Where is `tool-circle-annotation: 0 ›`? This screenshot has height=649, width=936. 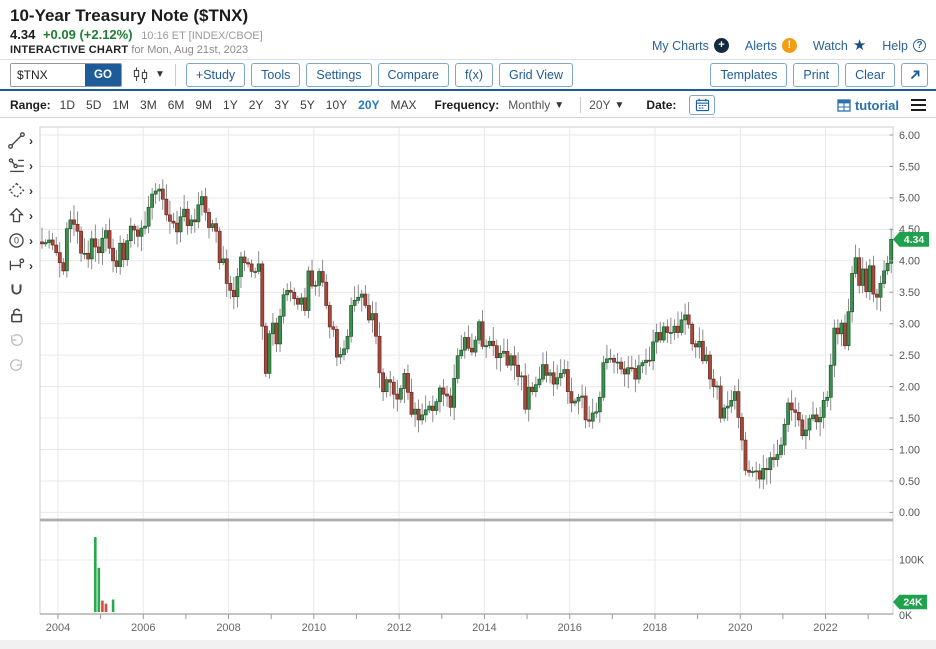 tool-circle-annotation: 0 › is located at coordinates (19, 240).